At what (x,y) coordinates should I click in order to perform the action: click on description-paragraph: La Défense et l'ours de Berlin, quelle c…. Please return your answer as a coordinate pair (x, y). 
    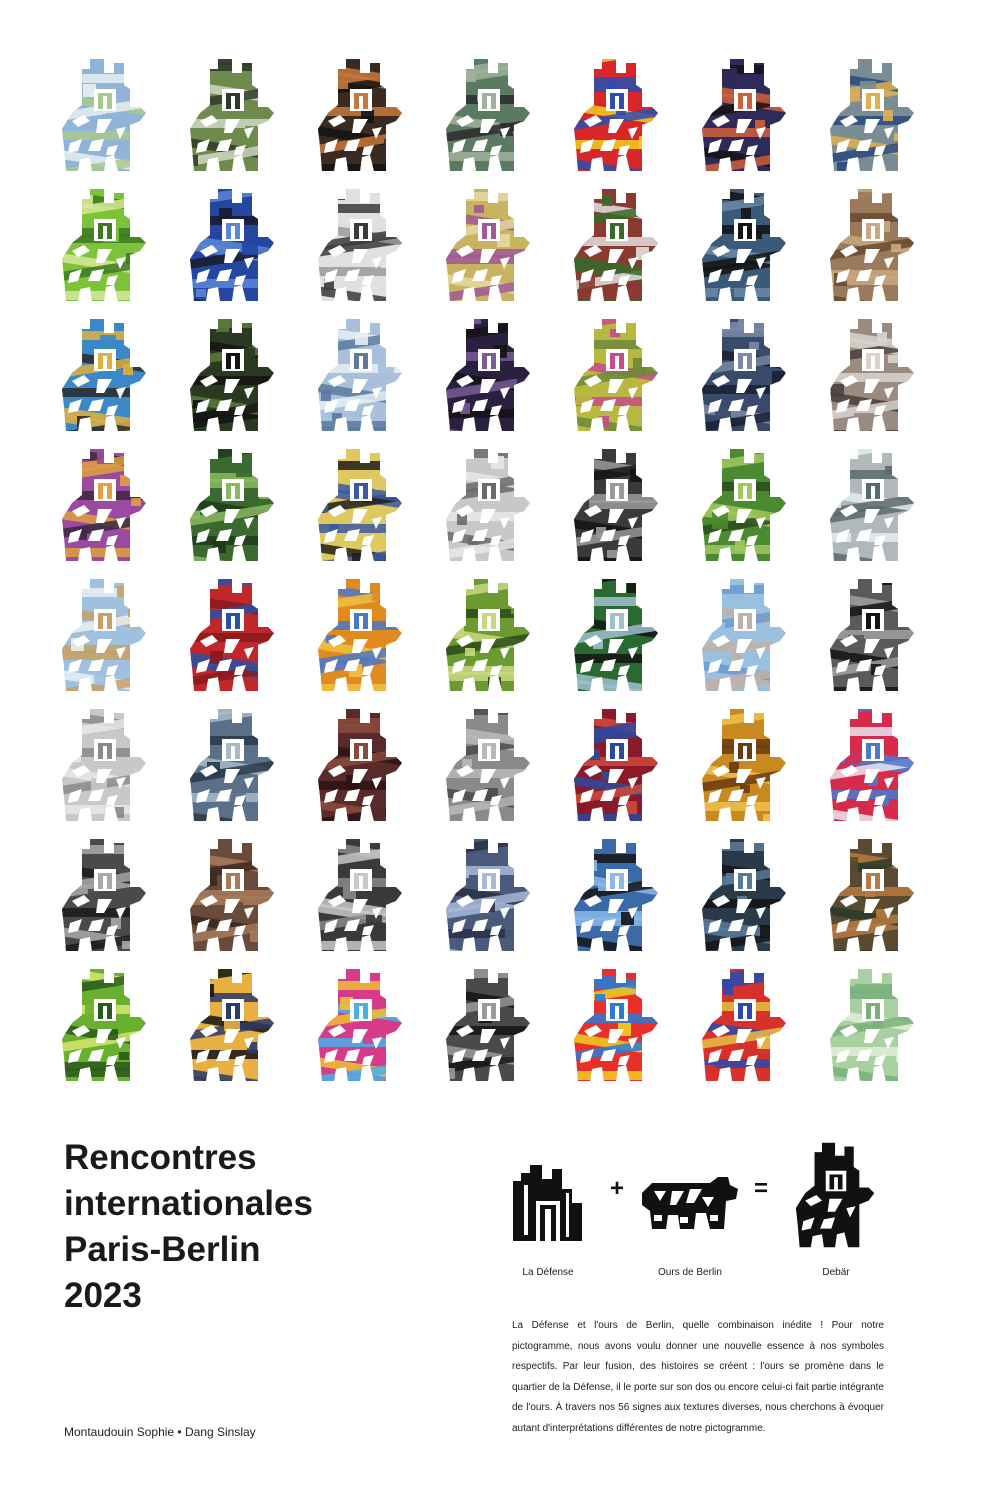
    Looking at the image, I should click on (698, 1377).